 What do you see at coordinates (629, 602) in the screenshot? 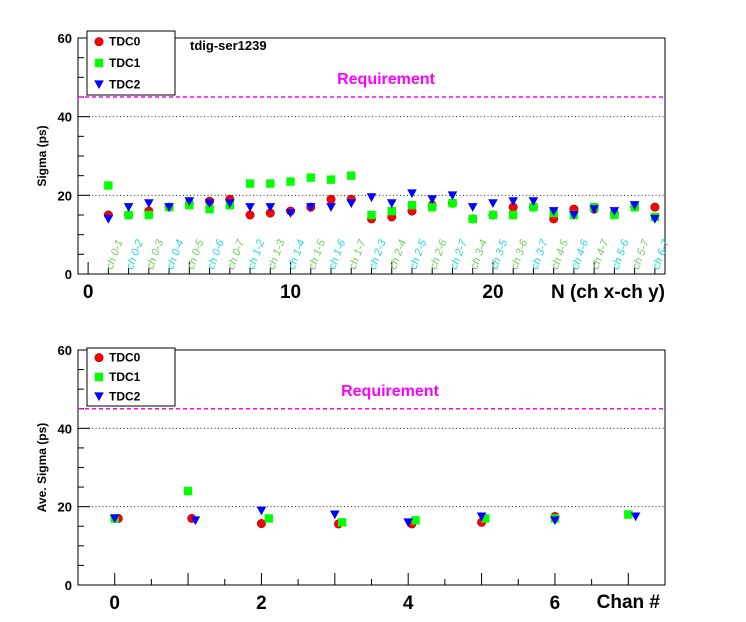
I see `x-axis-label: Chan #` at bounding box center [629, 602].